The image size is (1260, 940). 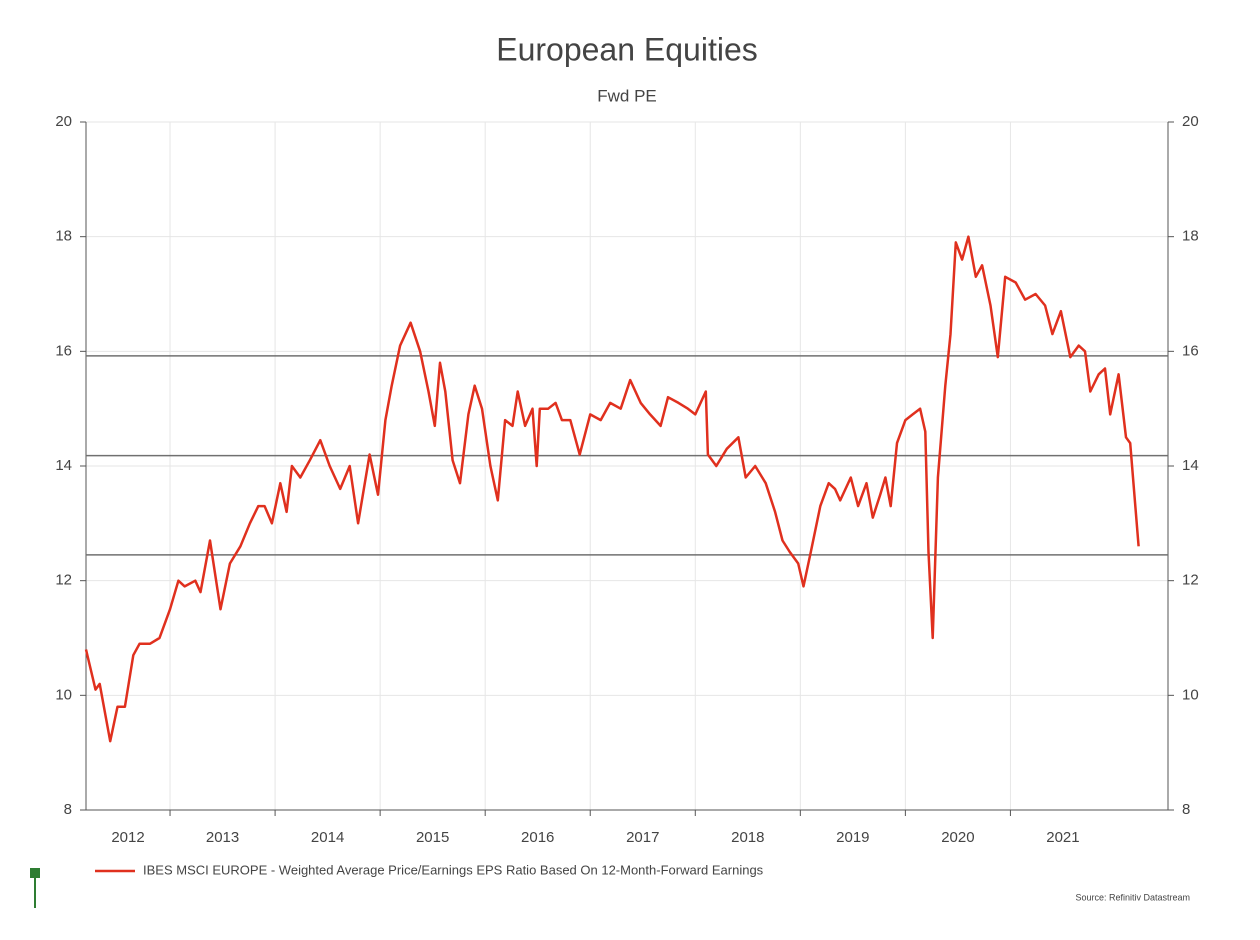 I want to click on chart-title: European Equities, so click(x=627, y=49).